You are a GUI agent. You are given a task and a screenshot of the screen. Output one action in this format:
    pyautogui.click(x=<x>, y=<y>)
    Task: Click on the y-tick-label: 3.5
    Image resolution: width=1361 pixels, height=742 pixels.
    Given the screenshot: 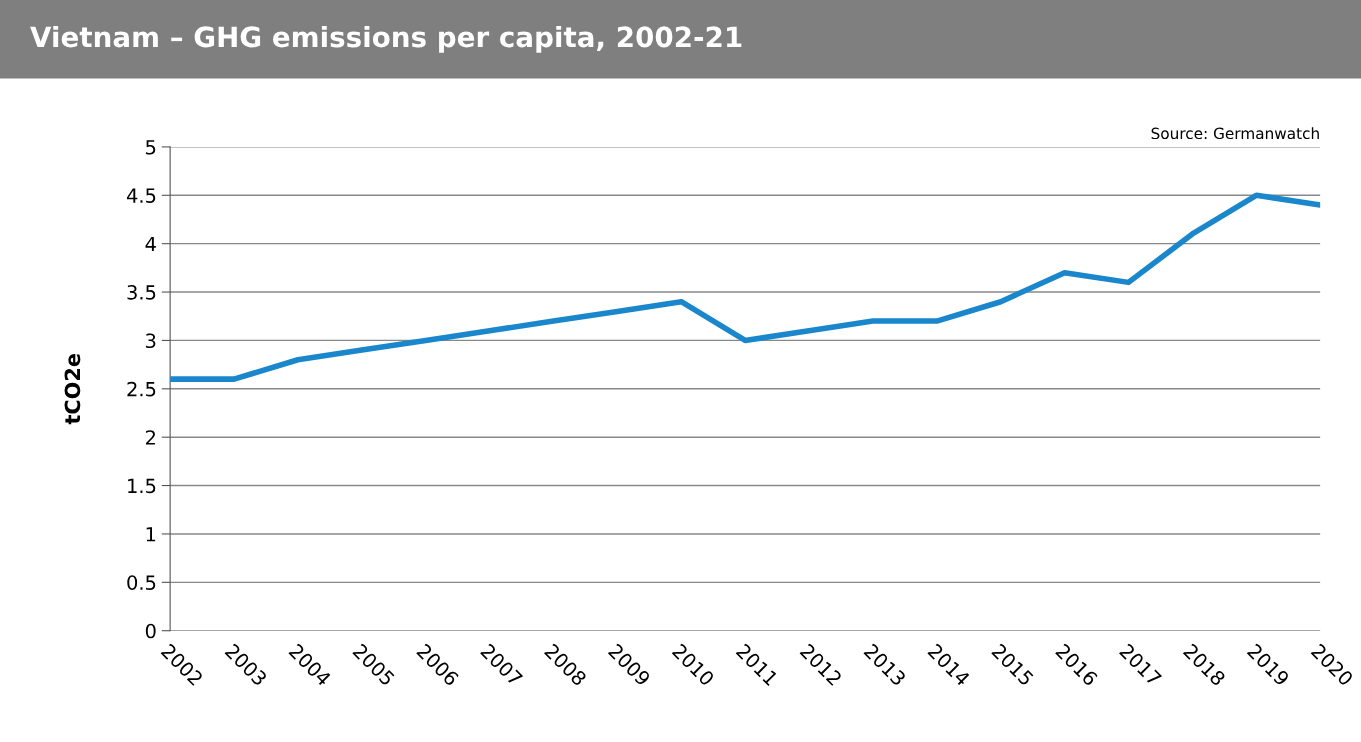 What is the action you would take?
    pyautogui.click(x=141, y=292)
    